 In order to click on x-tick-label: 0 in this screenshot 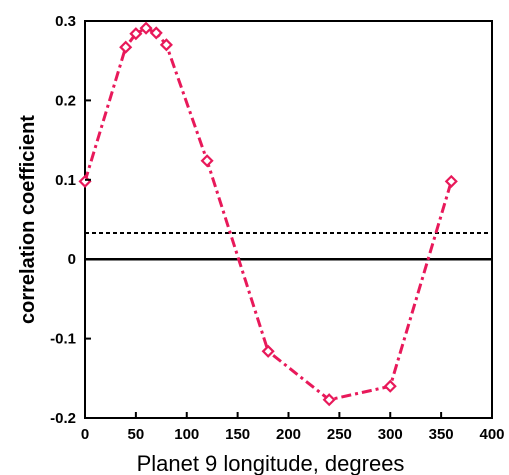, I will do `click(85, 434)`.